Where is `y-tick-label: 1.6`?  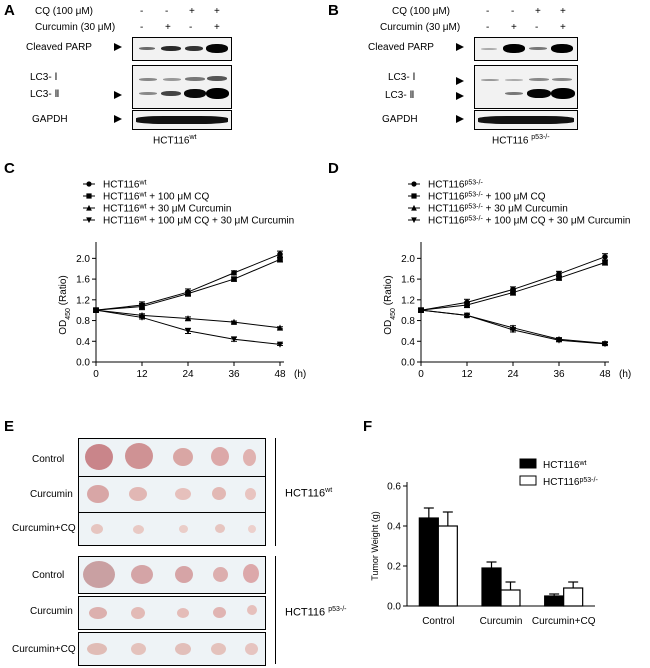
y-tick-label: 1.6 is located at coordinates (83, 280).